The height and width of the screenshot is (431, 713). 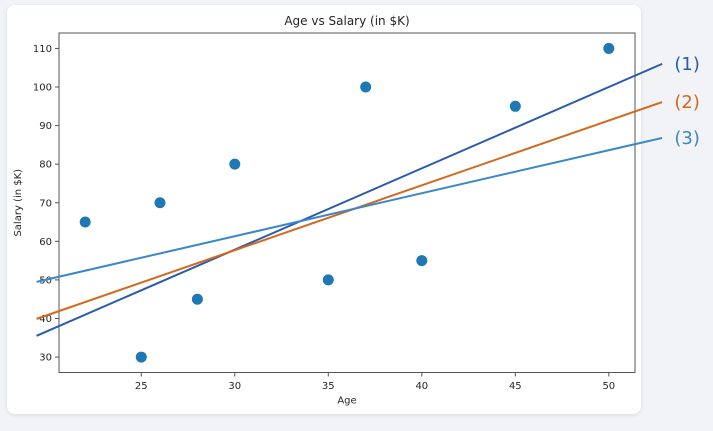 What do you see at coordinates (42, 88) in the screenshot?
I see `y-tick-label: 100` at bounding box center [42, 88].